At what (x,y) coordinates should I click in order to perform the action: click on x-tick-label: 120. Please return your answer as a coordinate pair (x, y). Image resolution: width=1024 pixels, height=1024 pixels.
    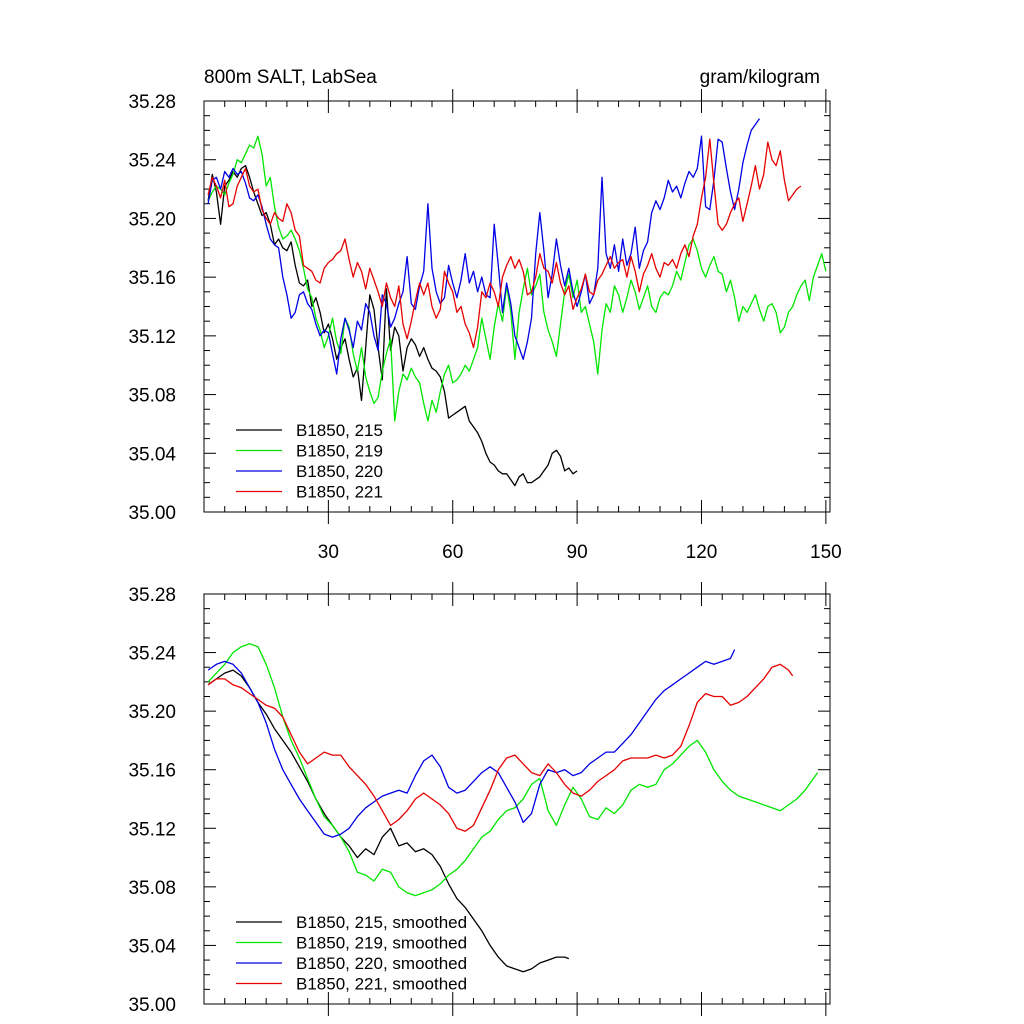
    Looking at the image, I should click on (702, 552).